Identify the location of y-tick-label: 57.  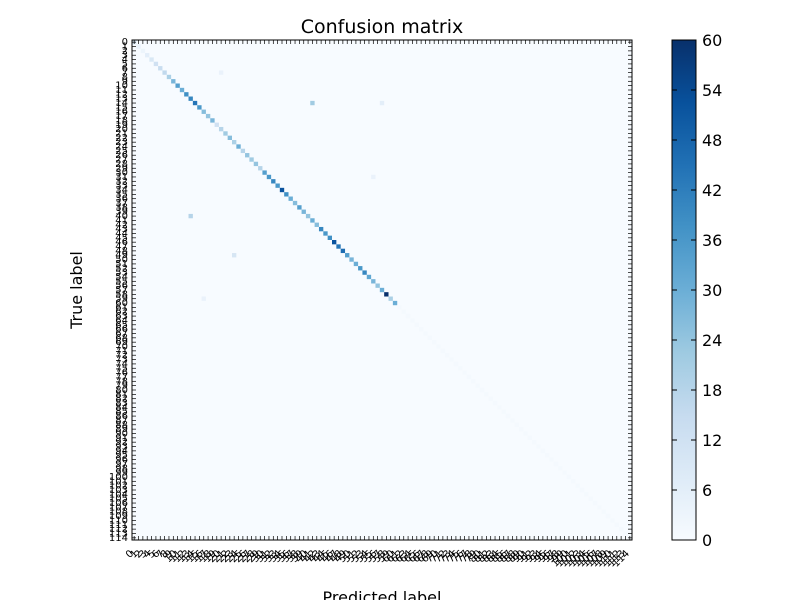
(121, 290).